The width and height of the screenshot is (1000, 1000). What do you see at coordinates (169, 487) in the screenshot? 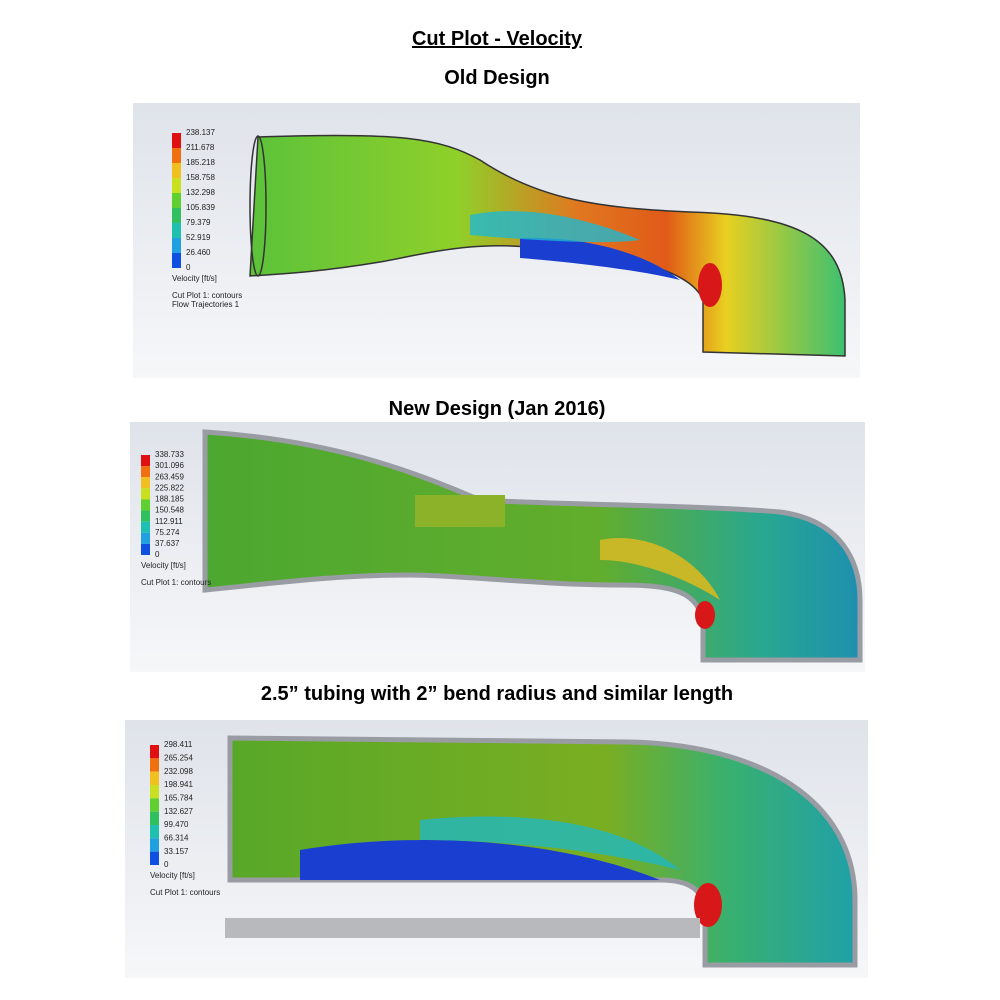
I see `legend-label: 225.822` at bounding box center [169, 487].